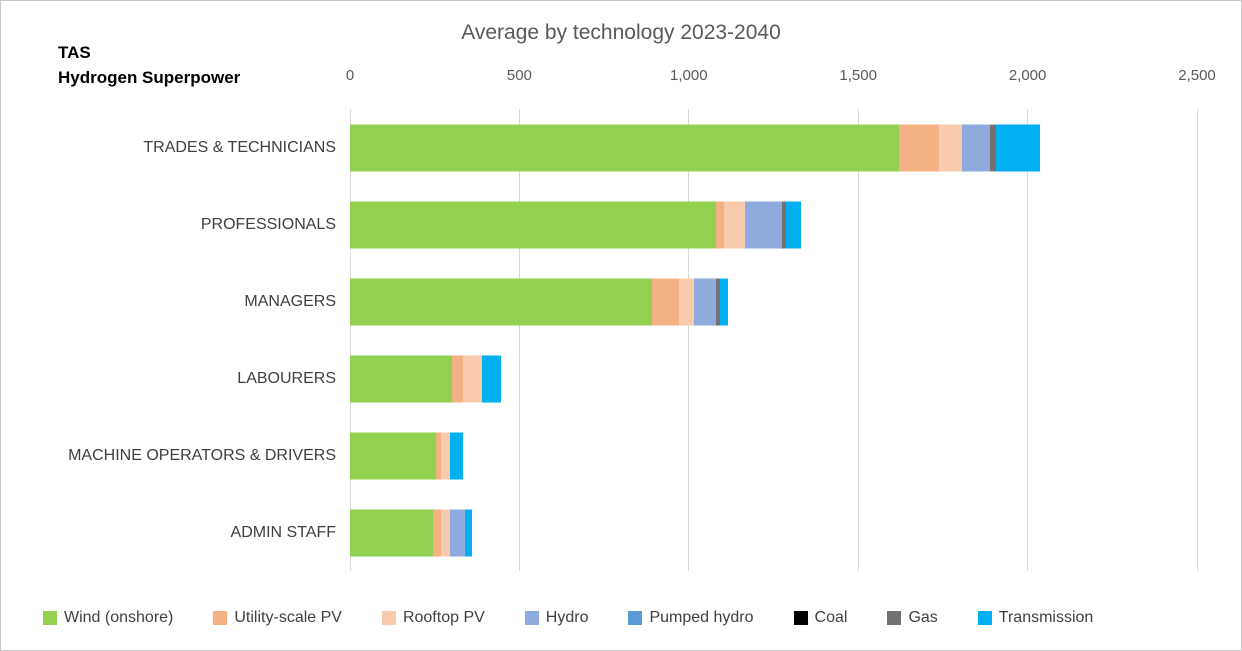 The width and height of the screenshot is (1242, 651). I want to click on legend-item-rooftop-pv: Rooftop PV, so click(433, 618).